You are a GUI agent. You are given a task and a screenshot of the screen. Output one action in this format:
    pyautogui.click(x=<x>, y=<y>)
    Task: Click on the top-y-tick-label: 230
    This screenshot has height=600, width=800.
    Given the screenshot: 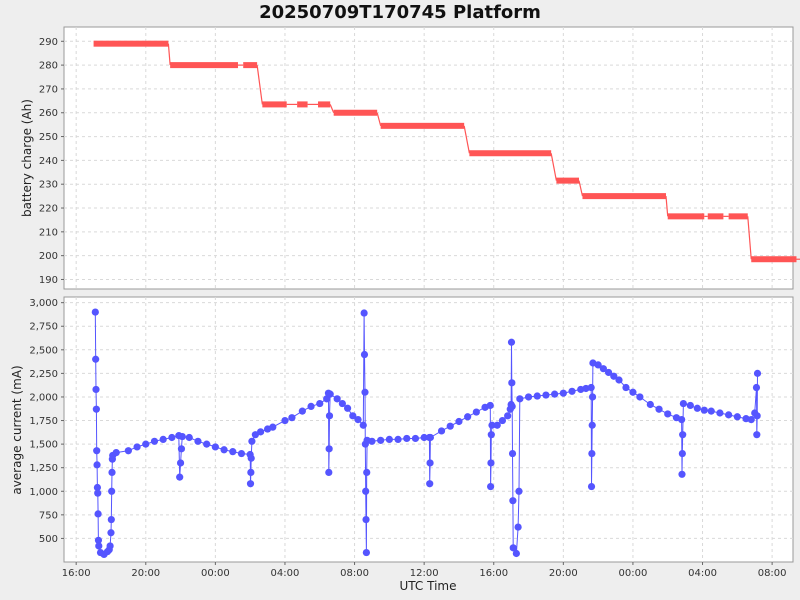 What is the action you would take?
    pyautogui.click(x=48, y=185)
    